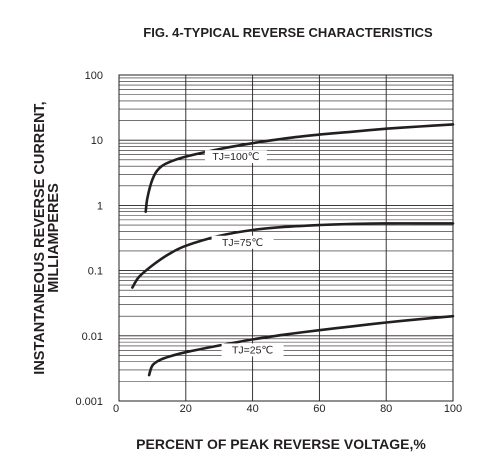 The height and width of the screenshot is (473, 504). I want to click on y-axis-title-line1: INSTANTANEOUS REVERSE CURRENT,, so click(40, 237).